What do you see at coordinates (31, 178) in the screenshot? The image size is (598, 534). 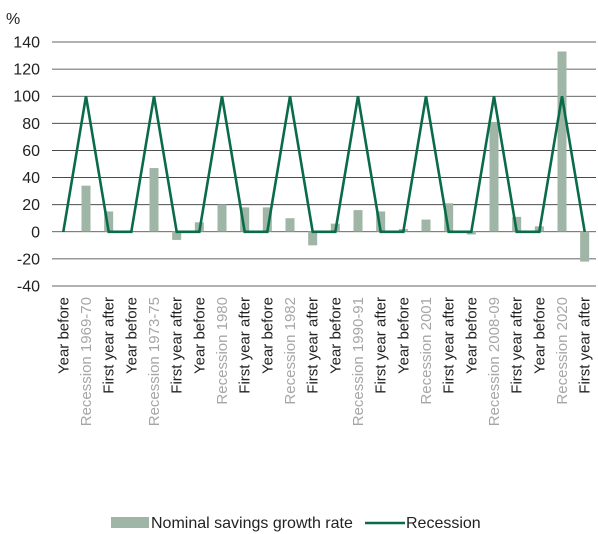 I see `y-tick-label: 40` at bounding box center [31, 178].